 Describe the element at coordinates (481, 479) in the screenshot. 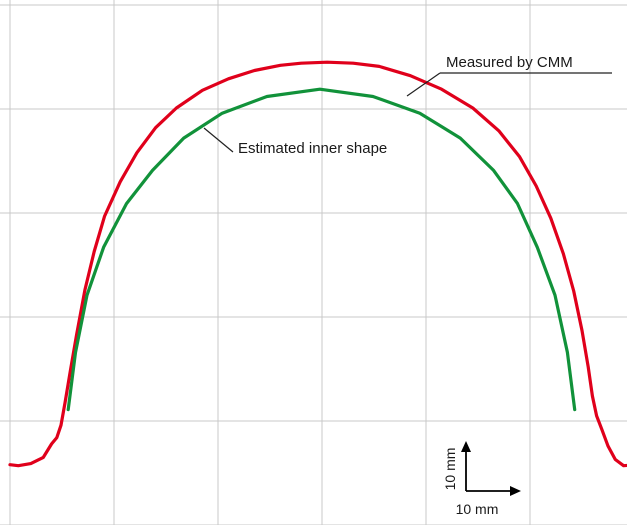

I see `scale-bar: 10 mm 10 mm` at that location.